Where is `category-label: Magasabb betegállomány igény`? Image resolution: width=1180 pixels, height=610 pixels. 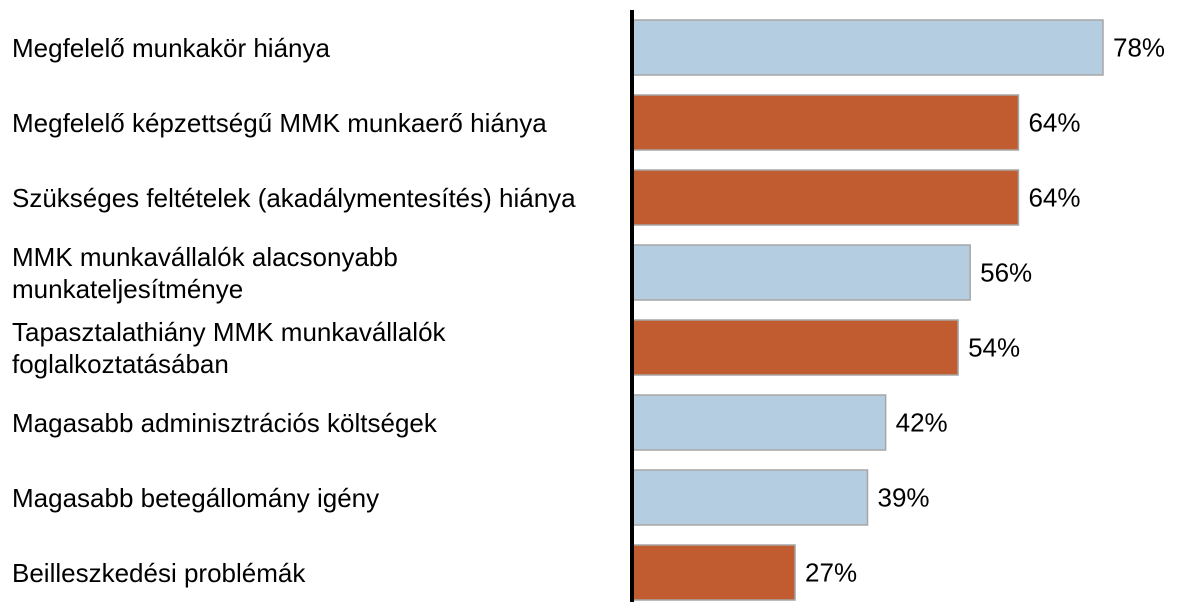 category-label: Magasabb betegállomány igény is located at coordinates (196, 497).